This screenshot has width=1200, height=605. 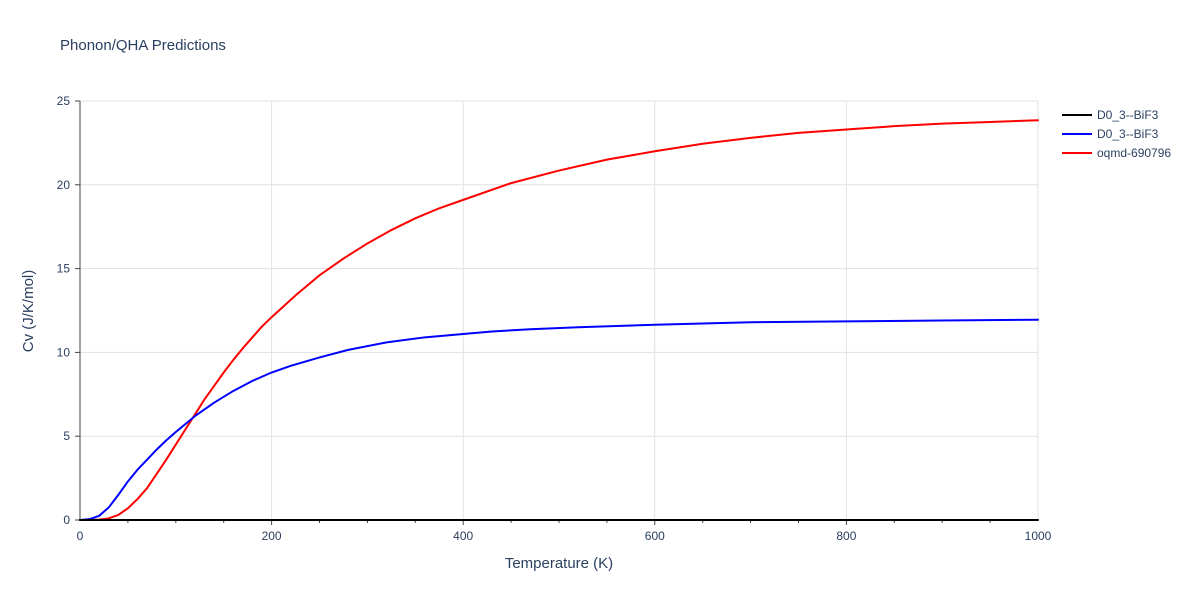 I want to click on chart-title: Phonon/QHA Predictions, so click(x=143, y=45).